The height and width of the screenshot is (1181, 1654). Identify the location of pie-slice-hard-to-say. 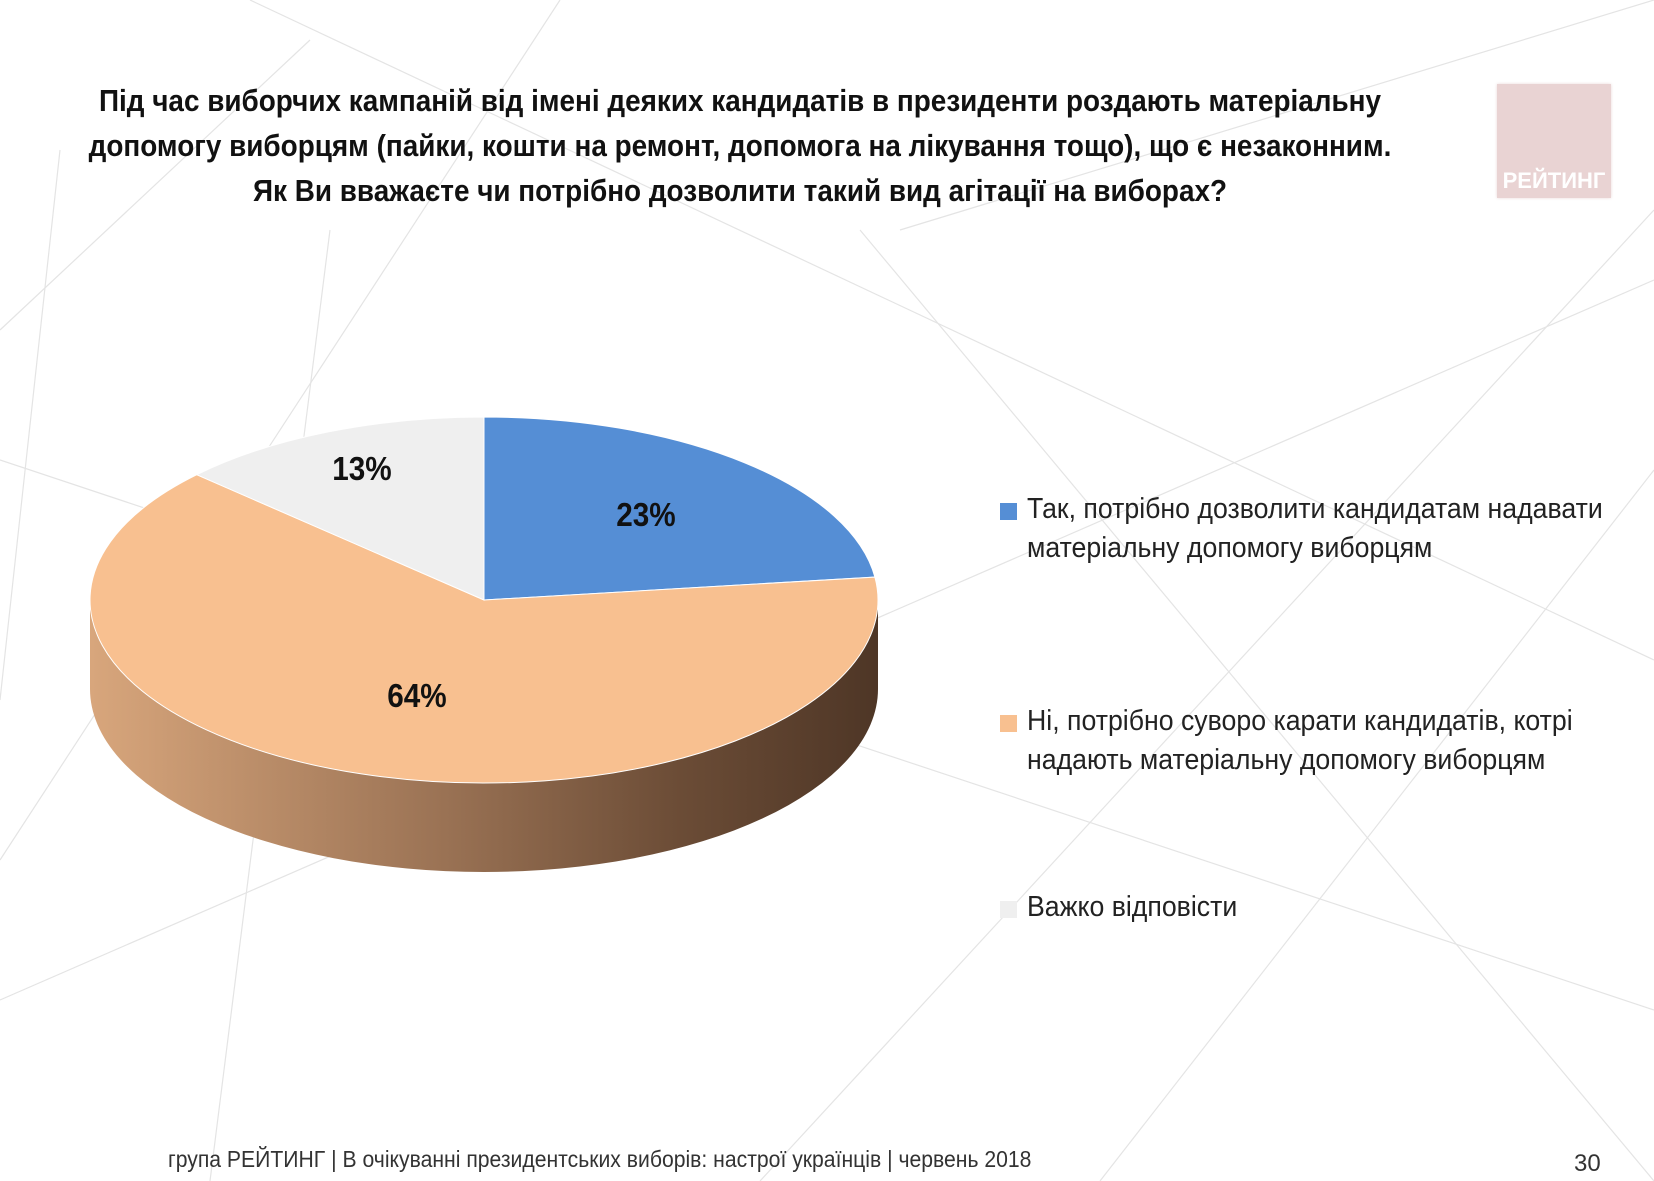
(340, 508).